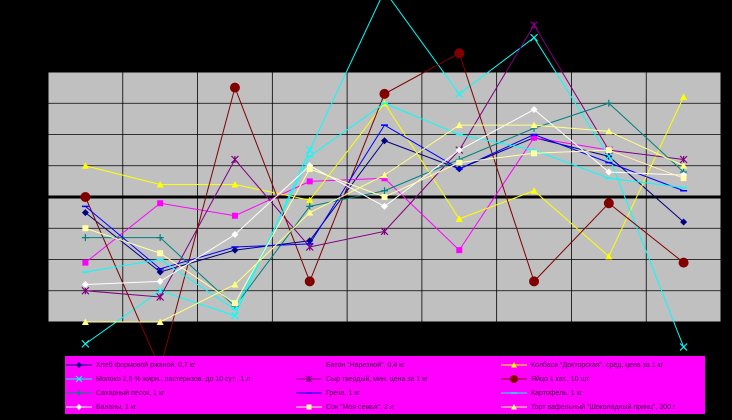 The width and height of the screenshot is (732, 420). Describe the element at coordinates (146, 365) in the screenshot. I see `legend-label: Хлеб формовой ржаной, 0,7 кг` at that location.